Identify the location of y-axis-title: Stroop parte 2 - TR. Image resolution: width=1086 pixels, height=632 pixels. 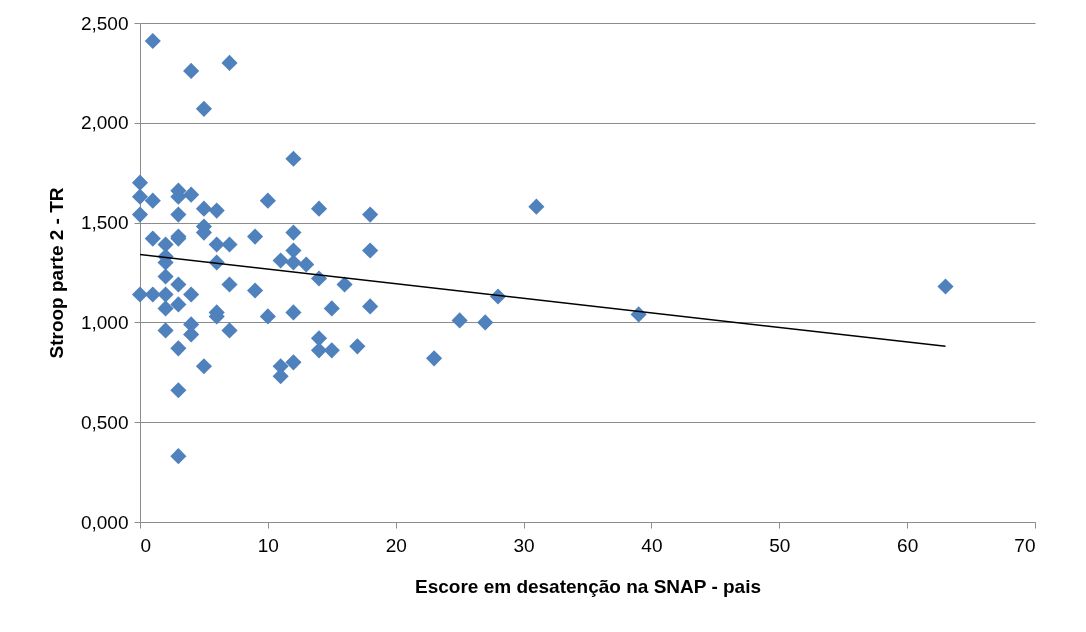
(56, 273).